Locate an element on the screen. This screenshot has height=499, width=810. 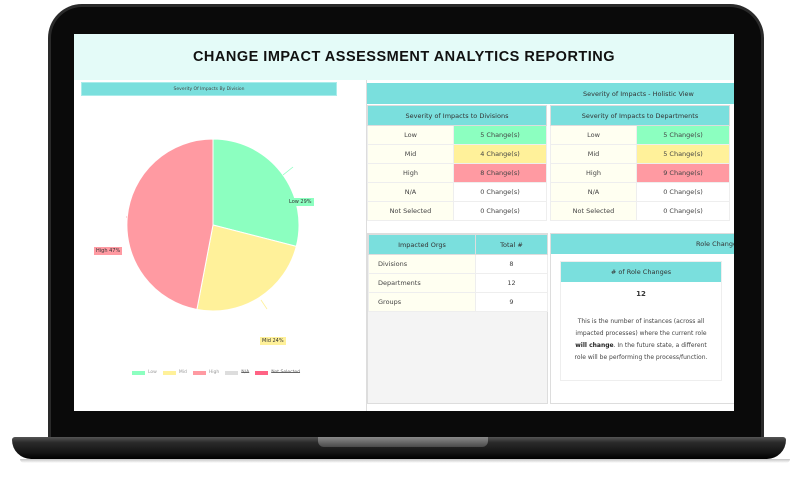
org-total: 9 is located at coordinates (511, 302).